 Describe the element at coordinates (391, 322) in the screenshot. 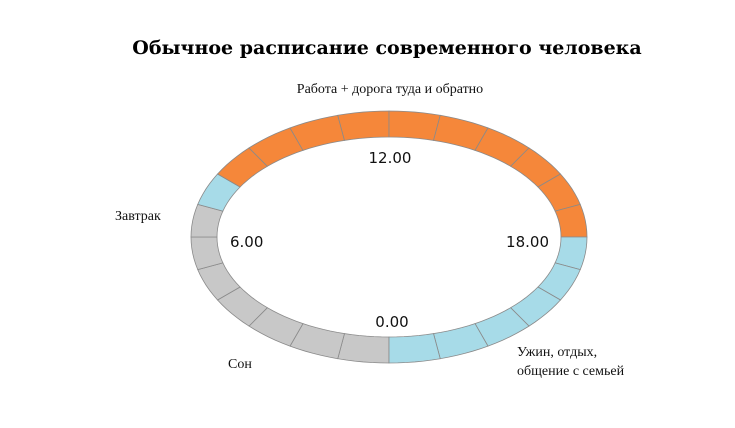

I see `hour-label-midnight: 0.00` at that location.